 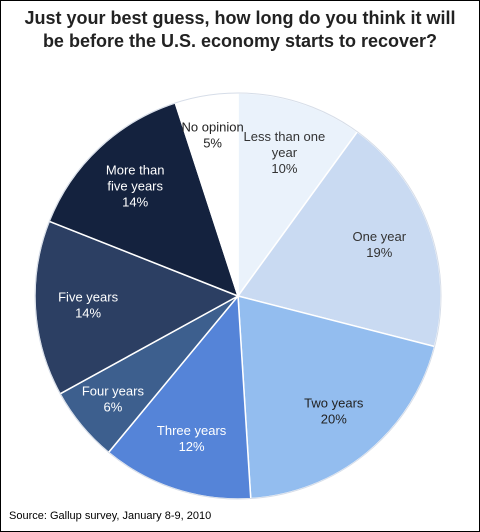 I want to click on slice-category-label: One year, so click(x=380, y=236).